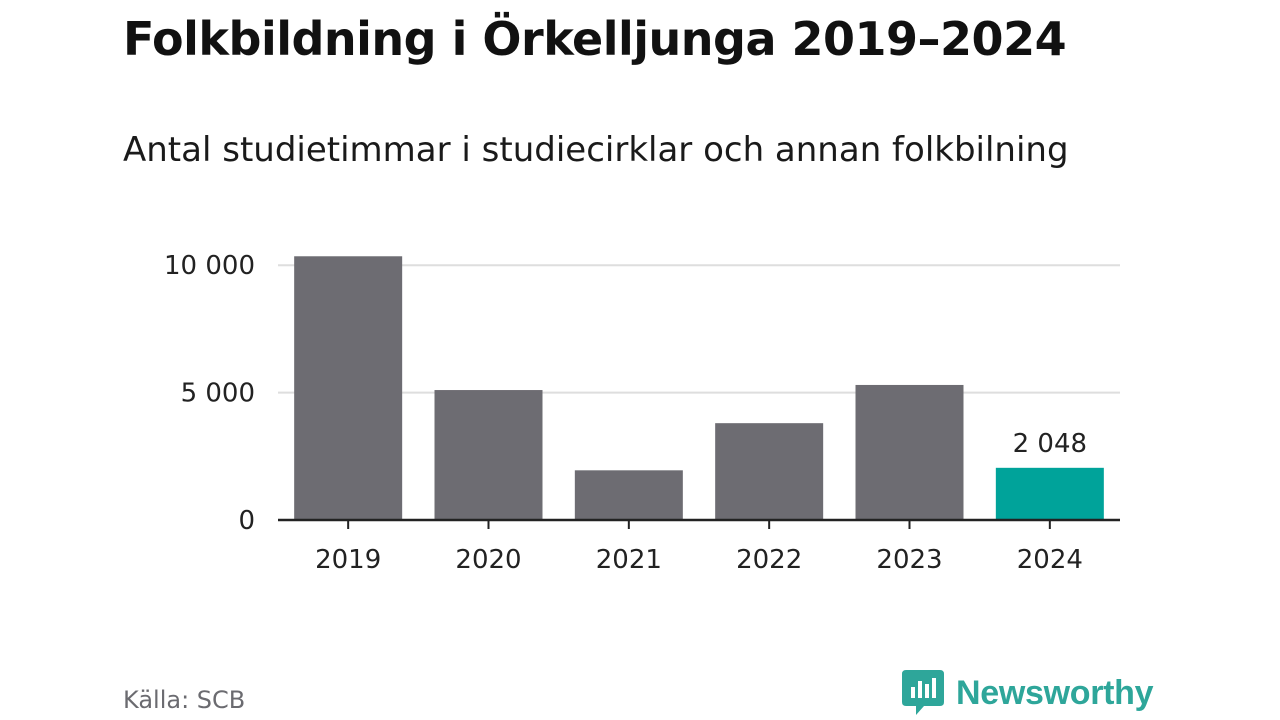 This screenshot has height=720, width=1280. Describe the element at coordinates (1050, 560) in the screenshot. I see `x-tick-label: 2024` at that location.